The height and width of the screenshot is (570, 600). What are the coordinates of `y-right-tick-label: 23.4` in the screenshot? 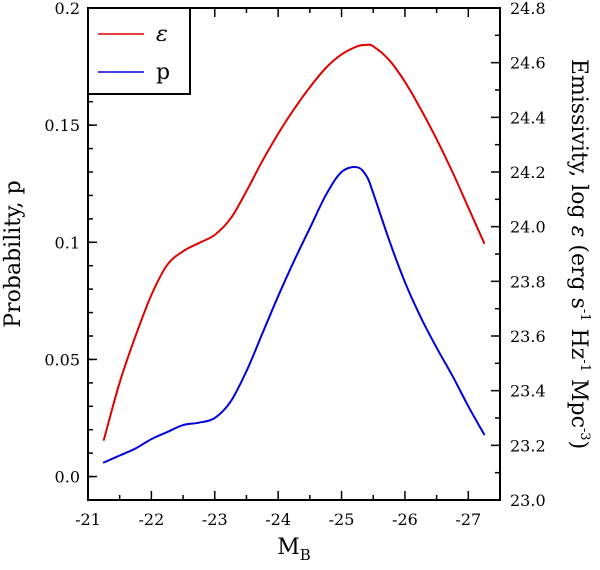 It's located at (528, 391).